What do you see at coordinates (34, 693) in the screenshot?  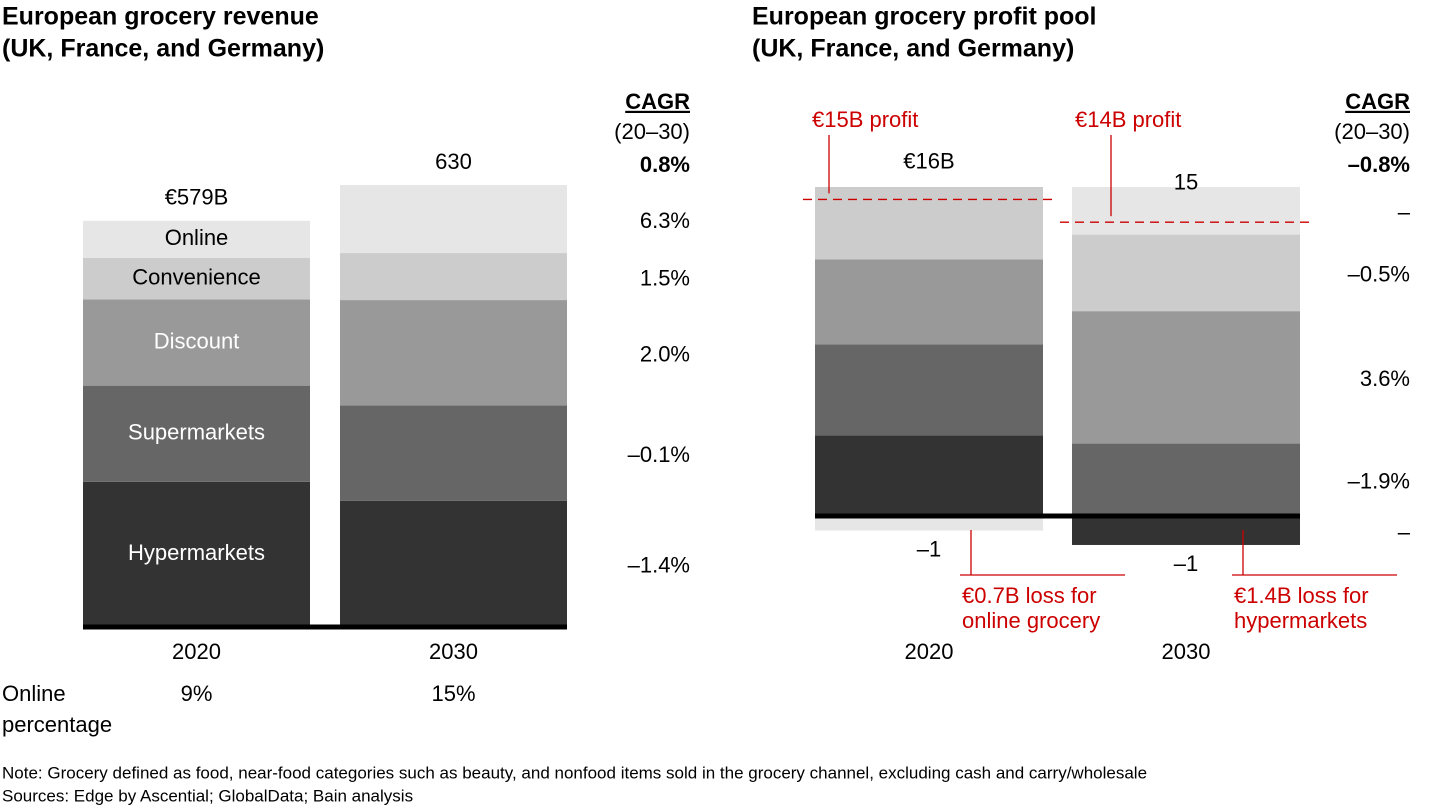 I see `online-label: Online` at bounding box center [34, 693].